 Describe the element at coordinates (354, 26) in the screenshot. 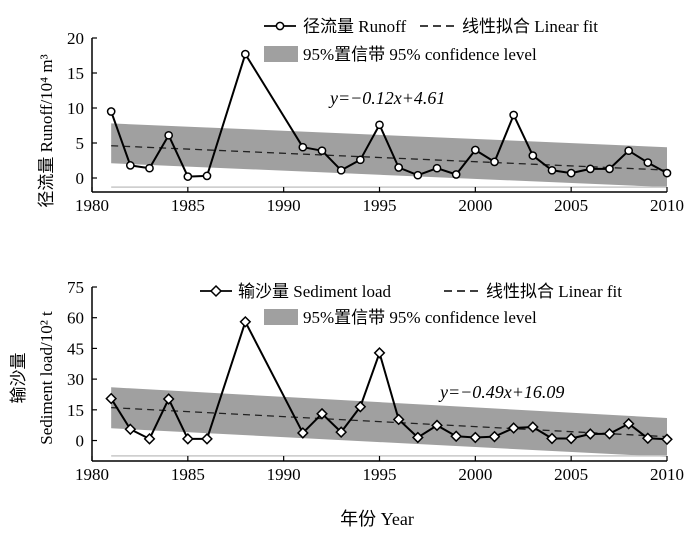

I see `legend-series-label: 径流量 Runoff` at that location.